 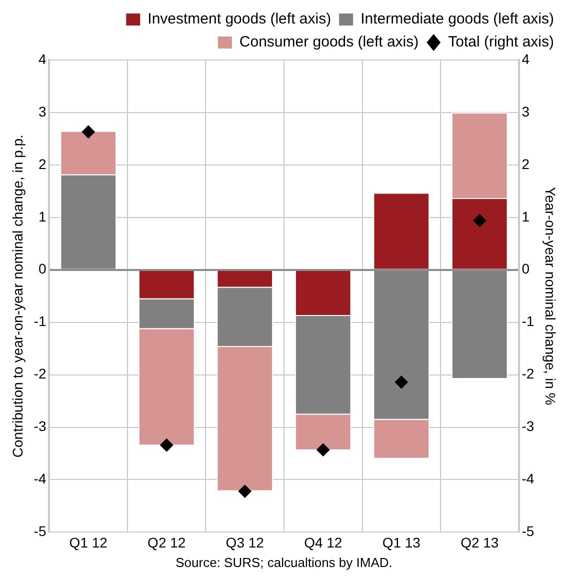 What do you see at coordinates (88, 542) in the screenshot?
I see `x-tick-label: Q1 12` at bounding box center [88, 542].